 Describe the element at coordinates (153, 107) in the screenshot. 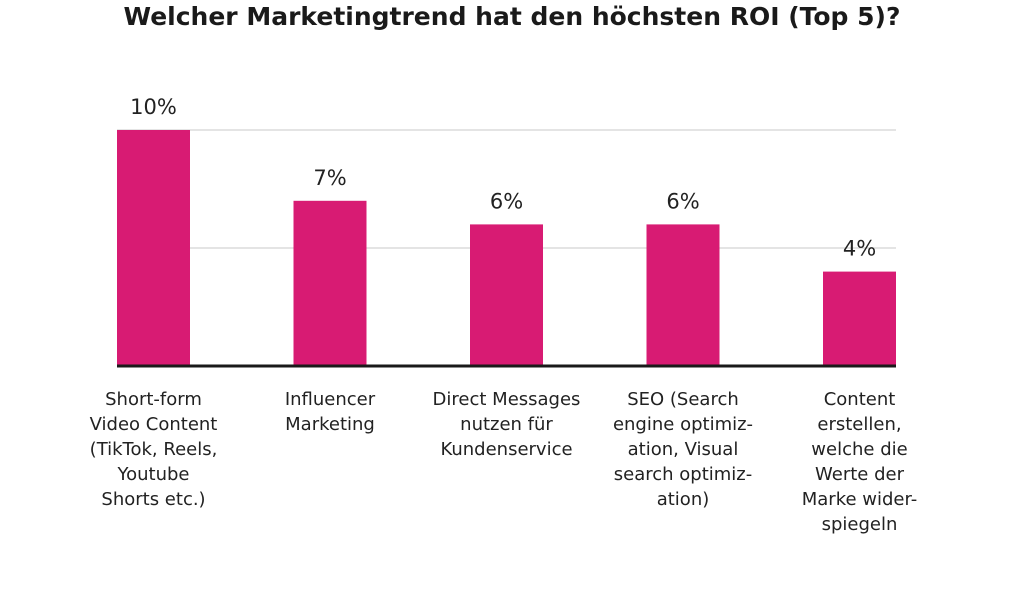

I see `bar-value-label: 10%` at that location.